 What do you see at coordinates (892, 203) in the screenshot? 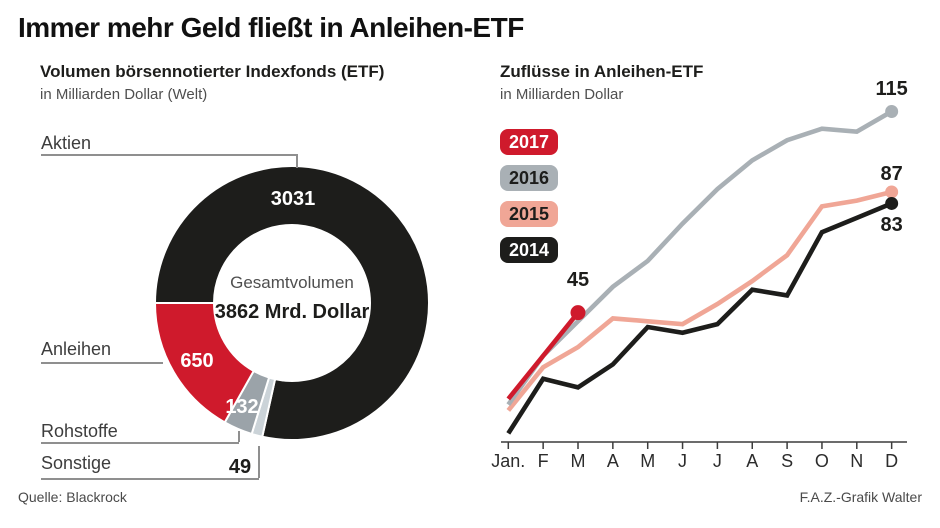
I see `series-end-dot-2014` at bounding box center [892, 203].